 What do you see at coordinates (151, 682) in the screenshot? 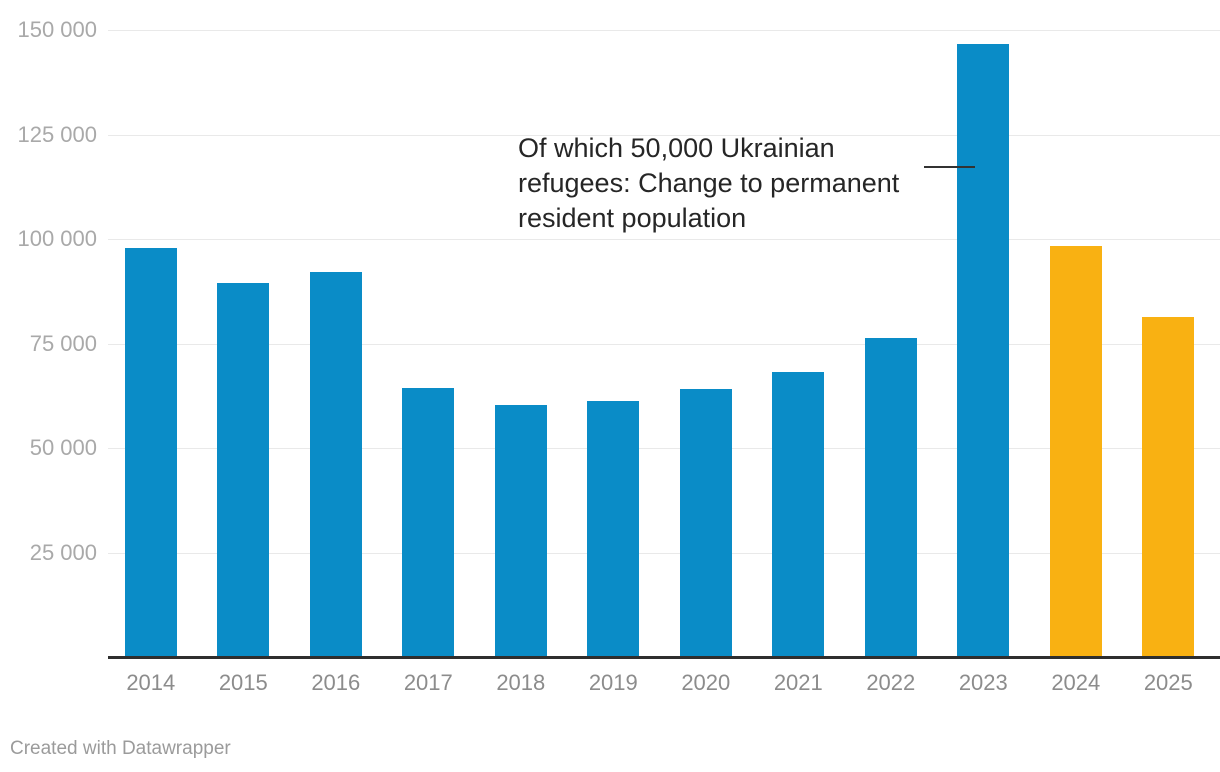
I see `x-tick-label-2014: 2014` at bounding box center [151, 682].